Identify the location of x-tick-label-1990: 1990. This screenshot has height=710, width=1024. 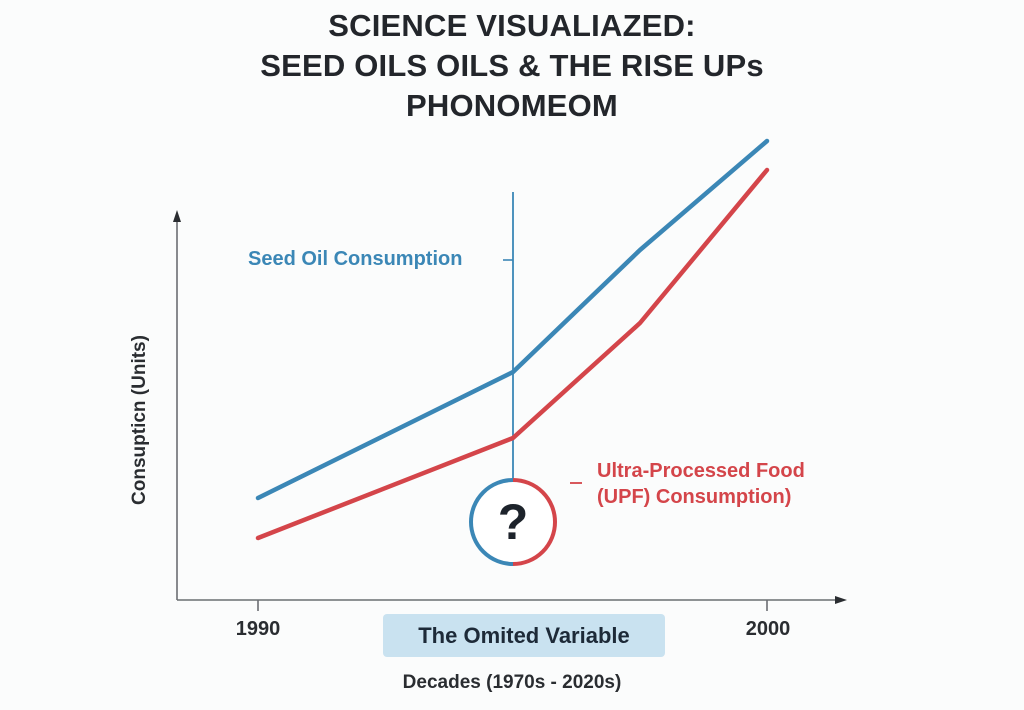
(258, 629).